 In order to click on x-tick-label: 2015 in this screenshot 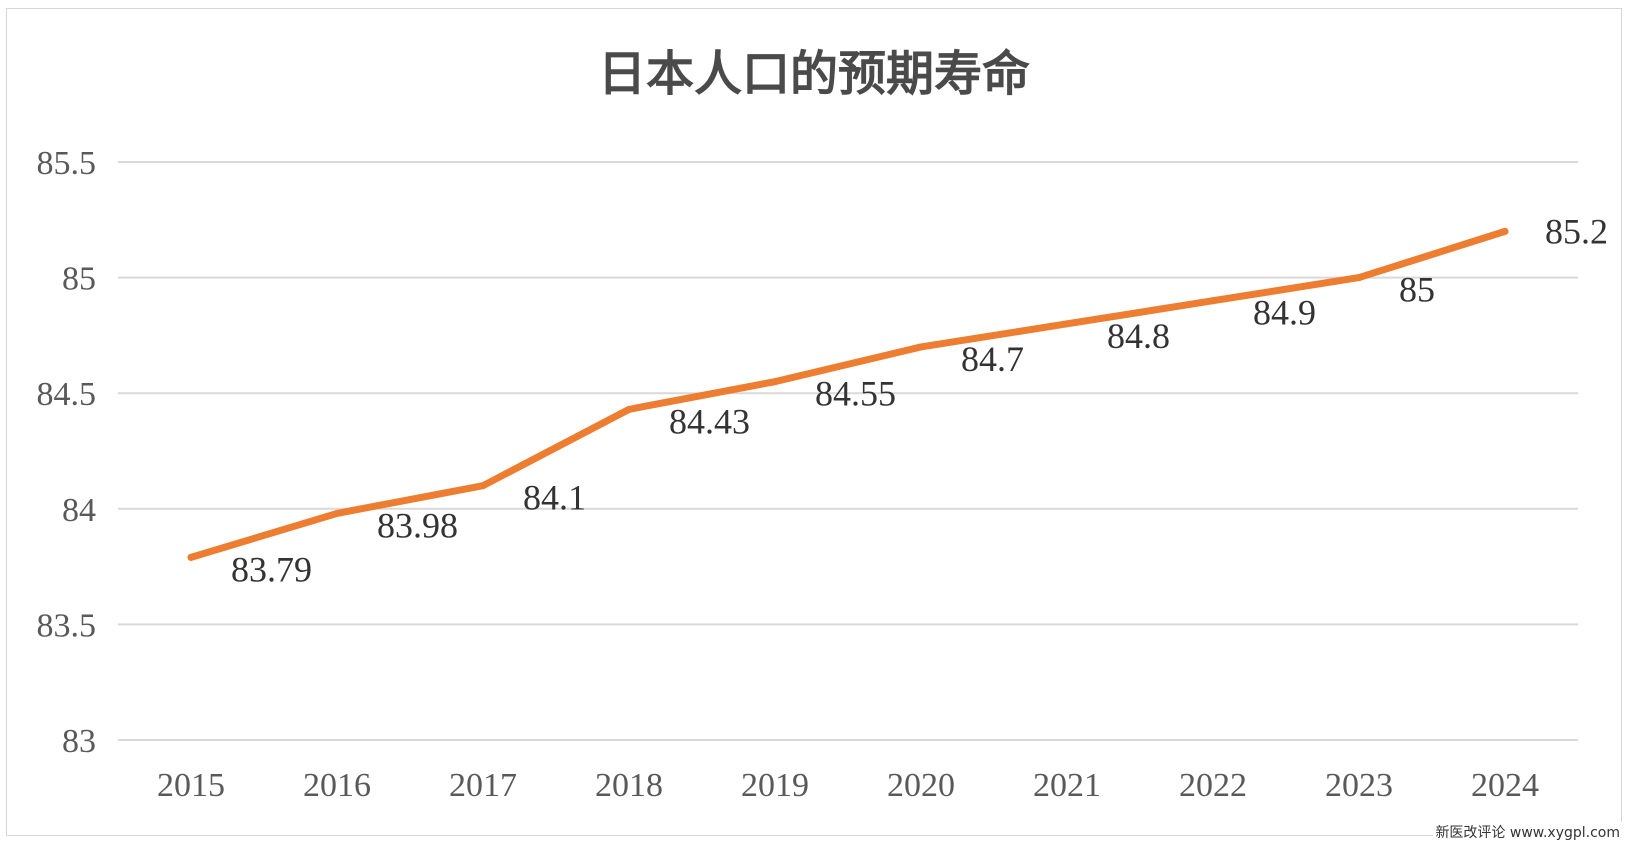, I will do `click(191, 785)`.